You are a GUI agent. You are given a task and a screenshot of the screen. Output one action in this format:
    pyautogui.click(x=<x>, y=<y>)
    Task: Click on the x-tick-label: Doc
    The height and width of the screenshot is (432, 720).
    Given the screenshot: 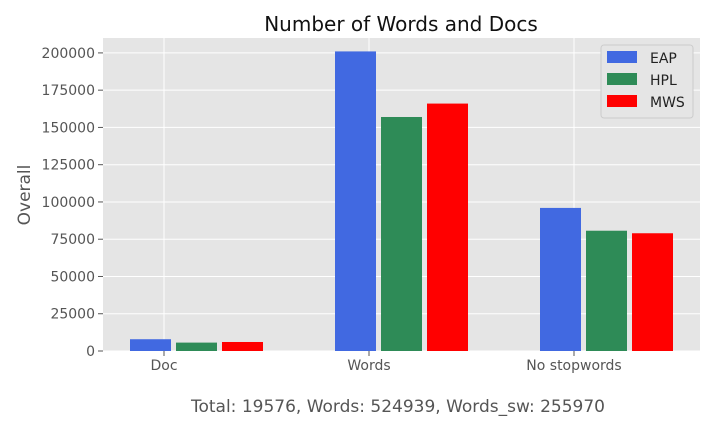 What is the action you would take?
    pyautogui.click(x=163, y=366)
    